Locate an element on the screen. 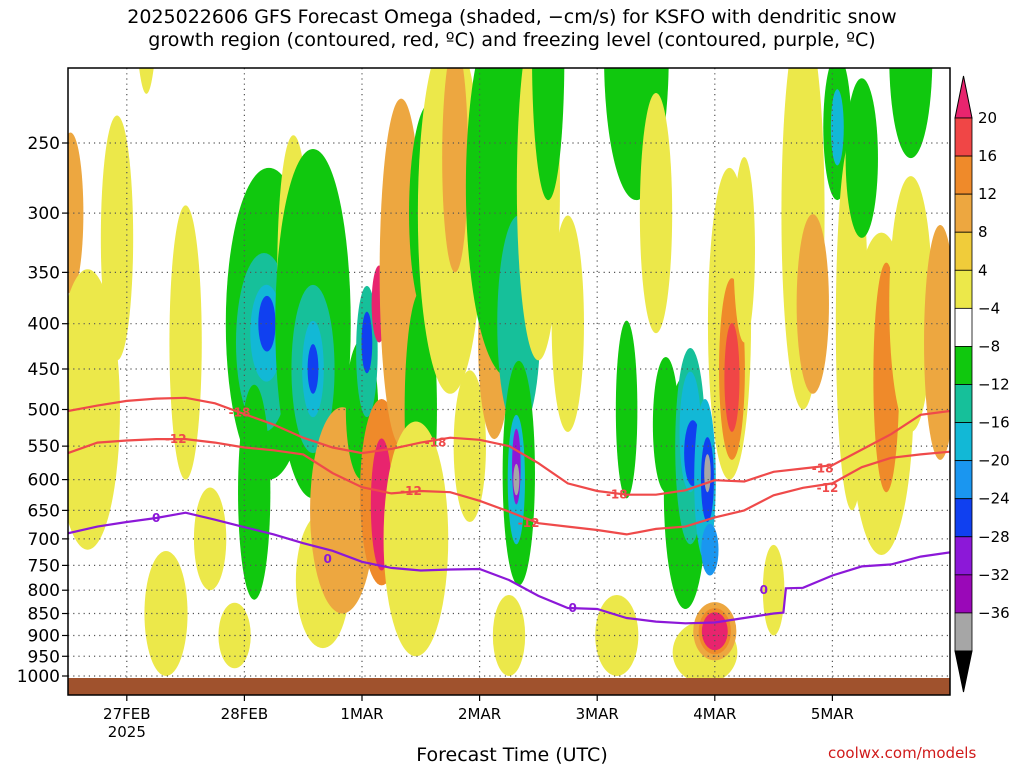  colorbar-label: −20 is located at coordinates (994, 461).